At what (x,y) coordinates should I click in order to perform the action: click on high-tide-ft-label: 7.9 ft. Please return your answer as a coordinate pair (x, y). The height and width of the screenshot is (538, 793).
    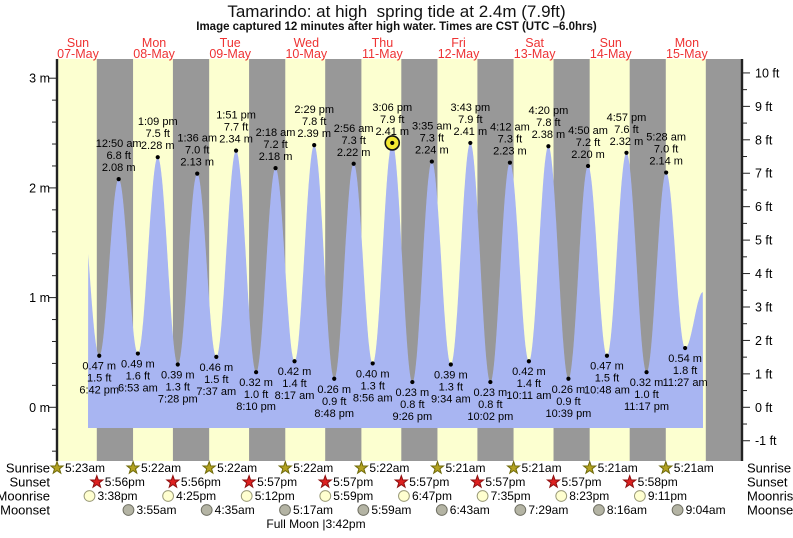
    Looking at the image, I should click on (470, 120).